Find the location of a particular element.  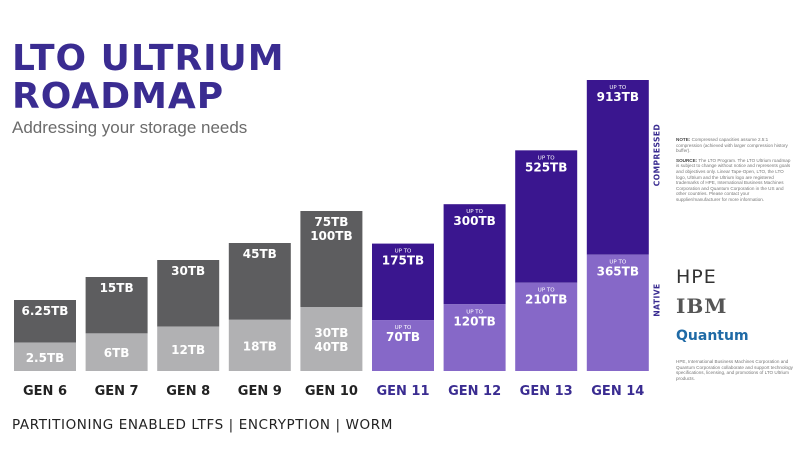

page-title: LTO ULTRIUM ROADMAP is located at coordinates (148, 78).